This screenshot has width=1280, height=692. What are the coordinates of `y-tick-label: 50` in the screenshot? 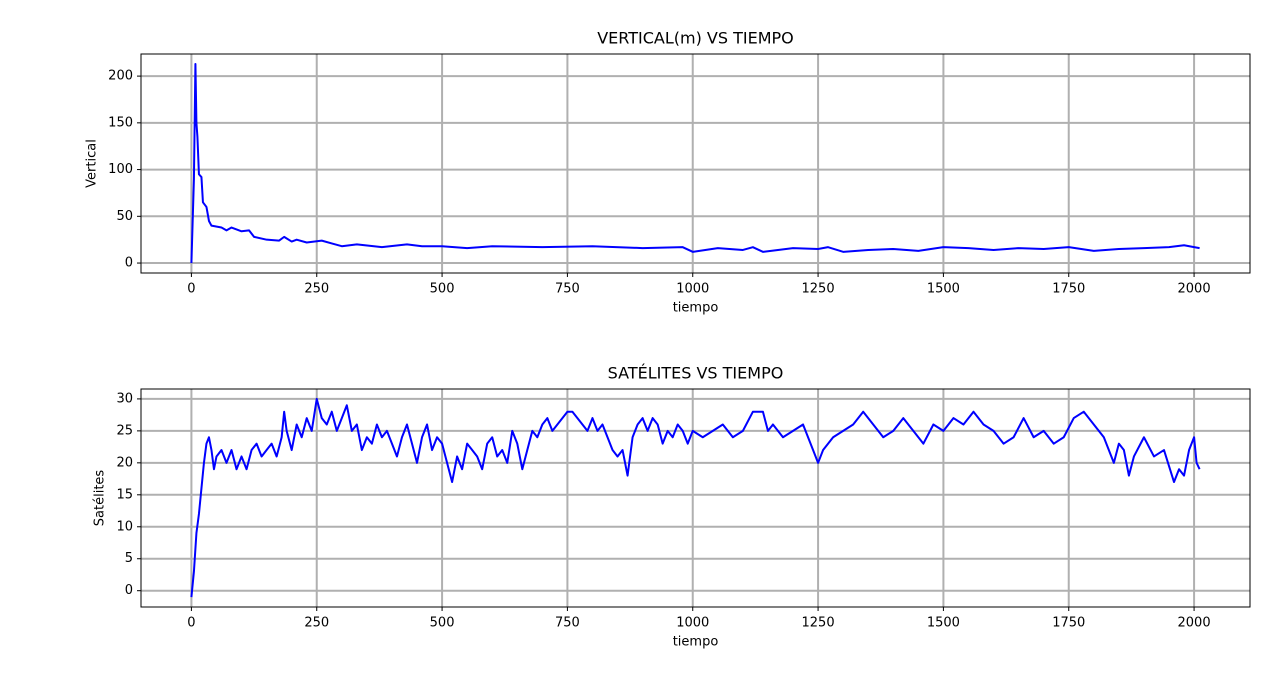 It's located at (124, 216).